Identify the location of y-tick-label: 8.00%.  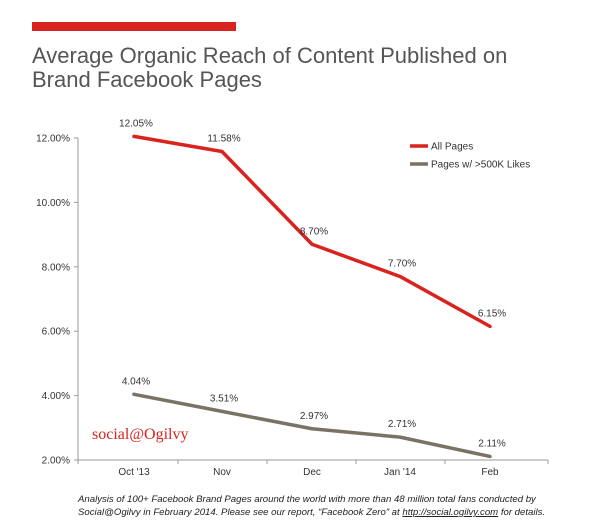
(56, 267).